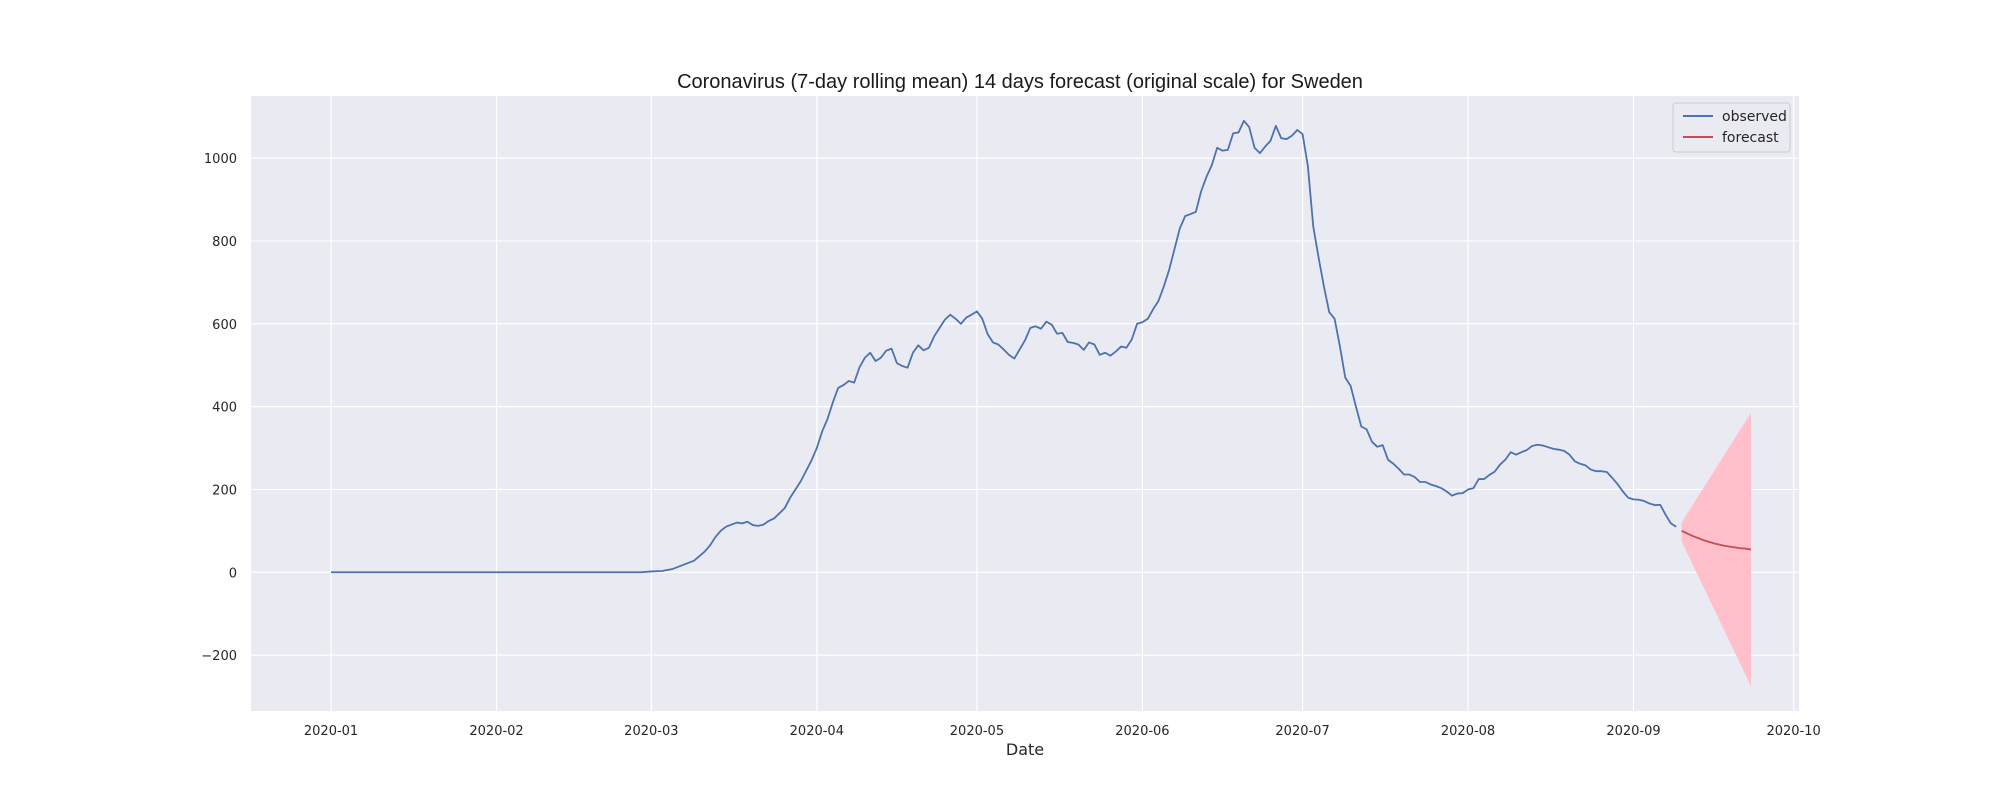 This screenshot has height=800, width=2000. I want to click on y-tick-label: 1000, so click(220, 159).